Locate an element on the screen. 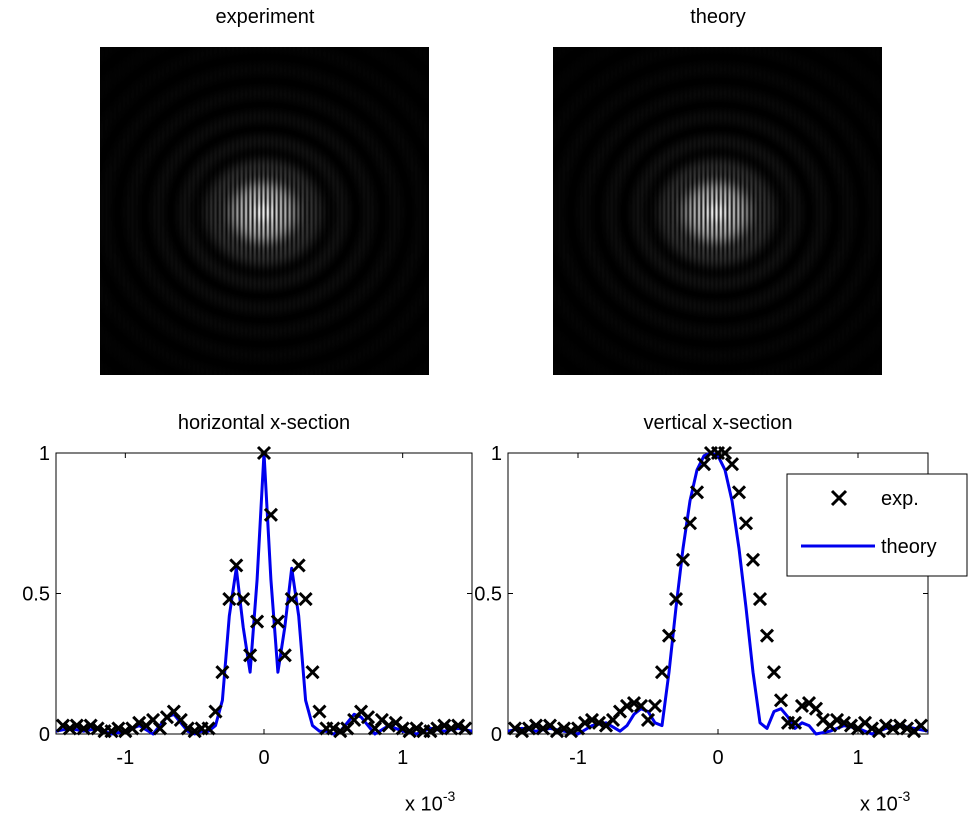 This screenshot has height=817, width=968. theory-image is located at coordinates (717, 211).